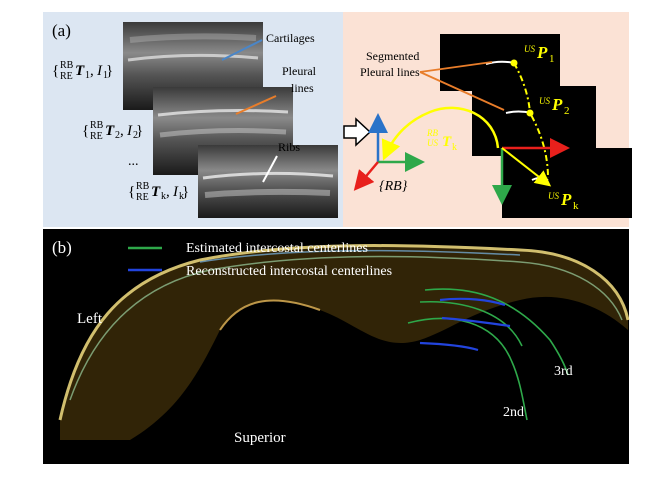 This screenshot has width=672, height=491. What do you see at coordinates (393, 186) in the screenshot?
I see `rb-frame-label: {RB}` at bounding box center [393, 186].